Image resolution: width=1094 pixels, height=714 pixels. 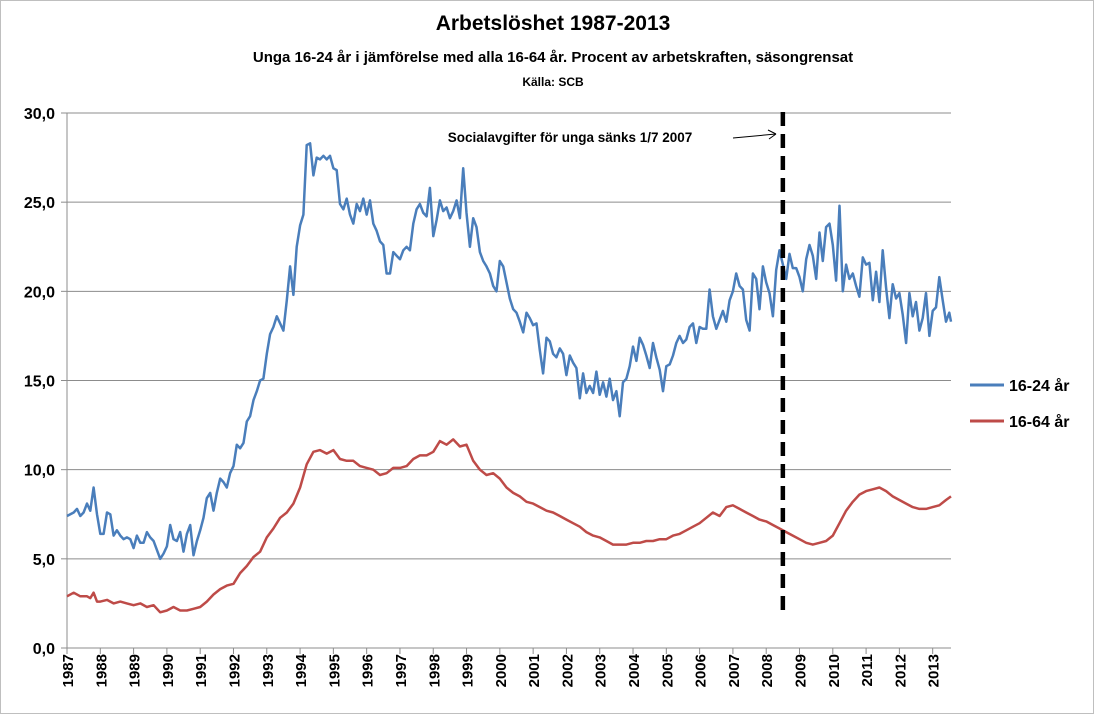 What do you see at coordinates (39, 114) in the screenshot?
I see `y-tick-label: 30,0` at bounding box center [39, 114].